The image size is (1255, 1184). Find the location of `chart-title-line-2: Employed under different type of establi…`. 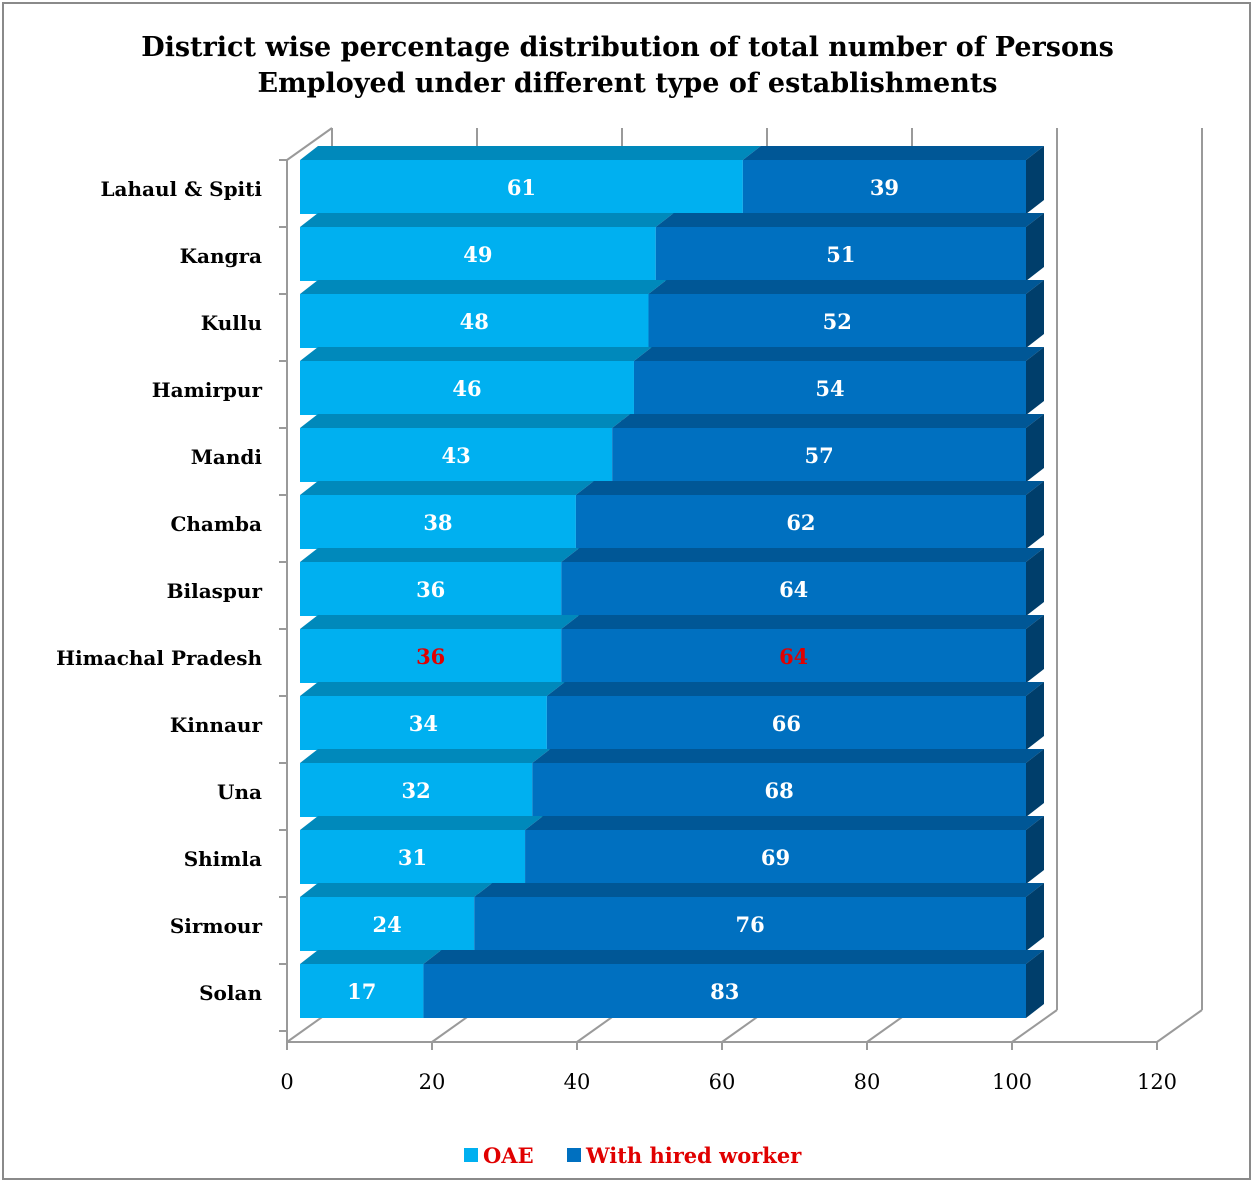

chart-title-line-2: Employed under different type of establi… is located at coordinates (627, 83).